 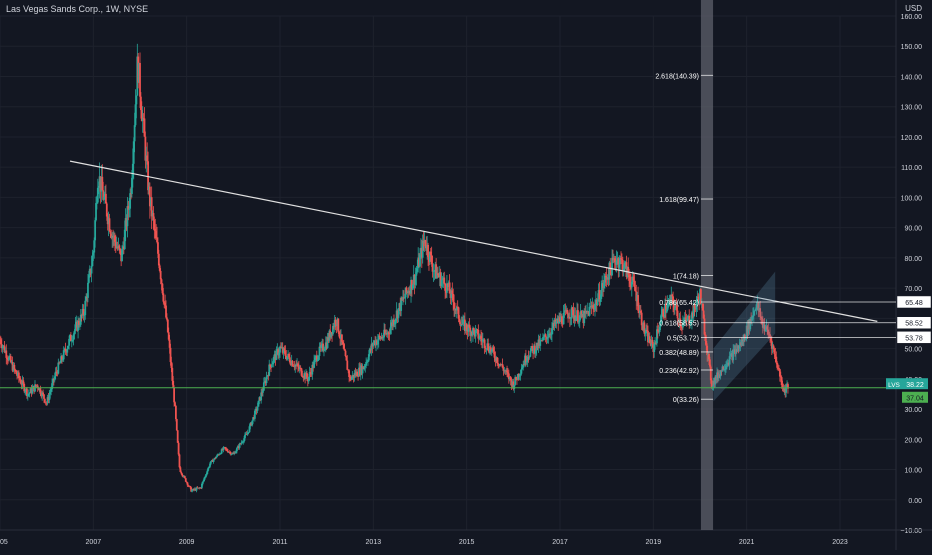 What do you see at coordinates (744, 336) in the screenshot?
I see `rising-channel` at bounding box center [744, 336].